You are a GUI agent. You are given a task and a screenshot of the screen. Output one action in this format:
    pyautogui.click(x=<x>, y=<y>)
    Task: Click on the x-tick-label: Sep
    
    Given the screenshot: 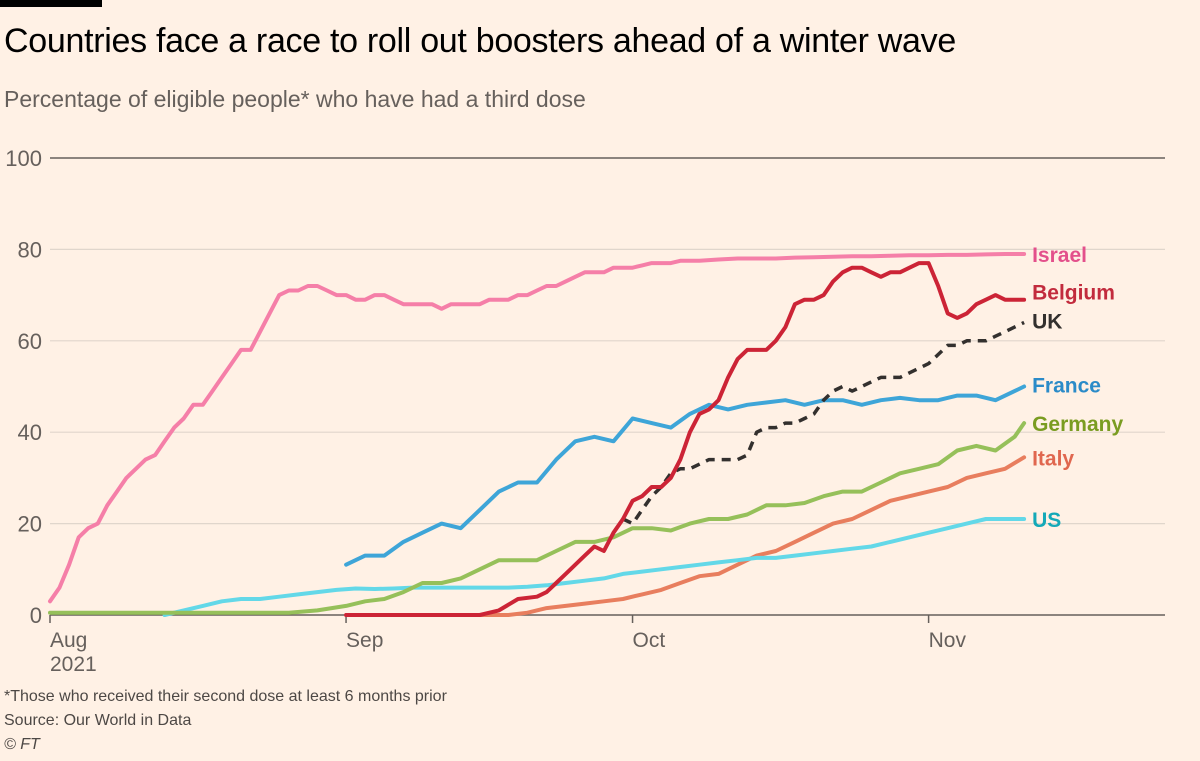 What is the action you would take?
    pyautogui.click(x=364, y=640)
    